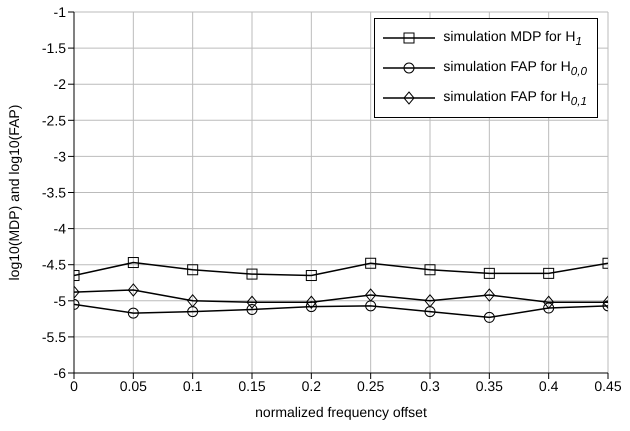  Describe the element at coordinates (60, 12) in the screenshot. I see `y-tick-label: -1` at that location.